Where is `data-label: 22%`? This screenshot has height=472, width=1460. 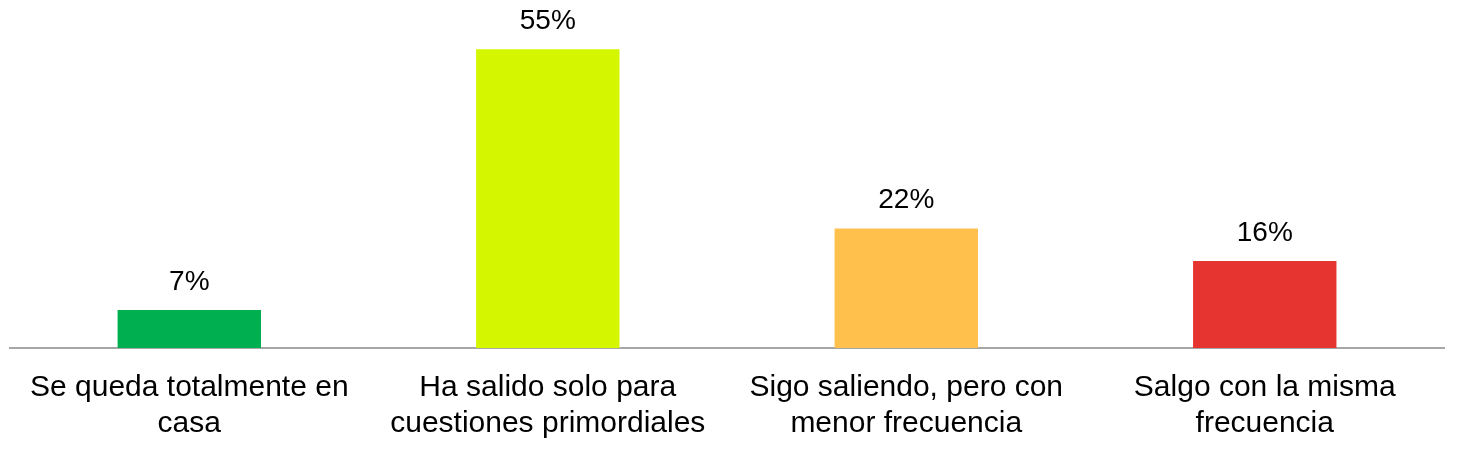
data-label: 22% is located at coordinates (906, 199).